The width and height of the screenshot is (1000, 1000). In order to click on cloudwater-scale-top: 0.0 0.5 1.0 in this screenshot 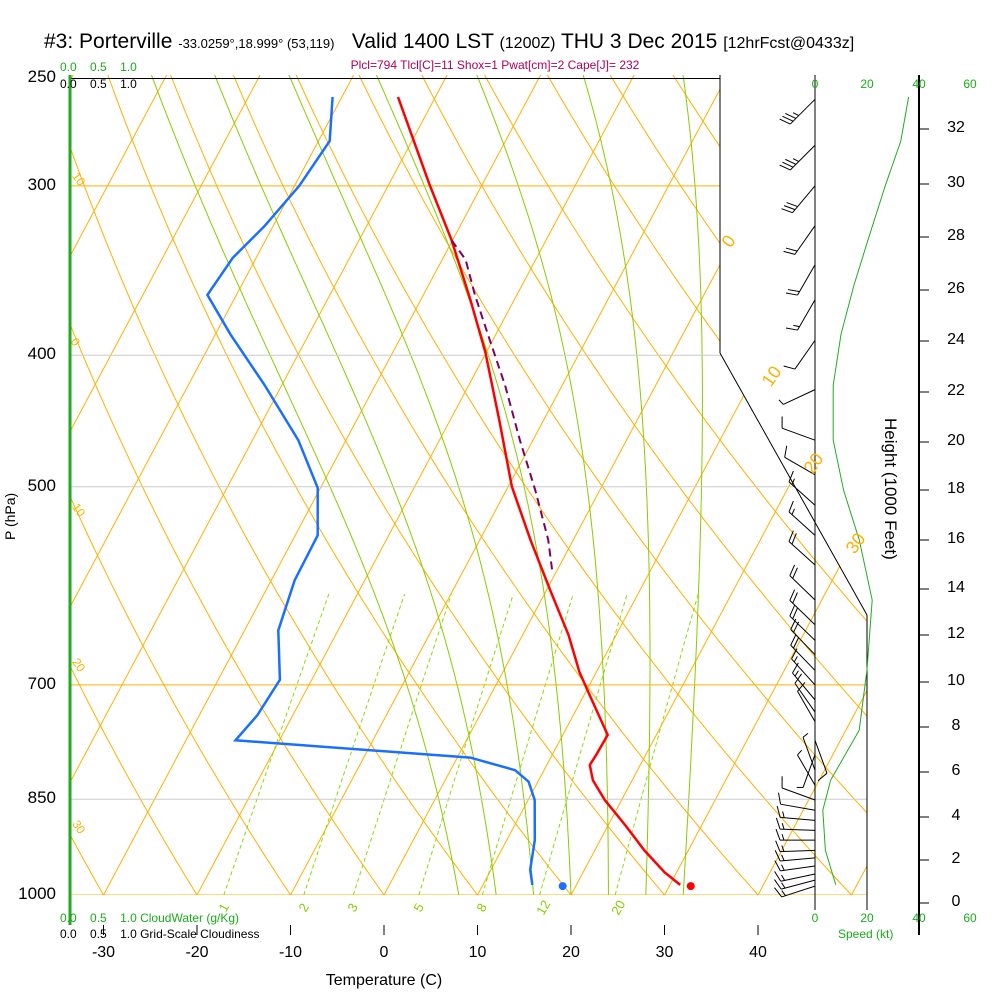, I will do `click(98, 67)`.